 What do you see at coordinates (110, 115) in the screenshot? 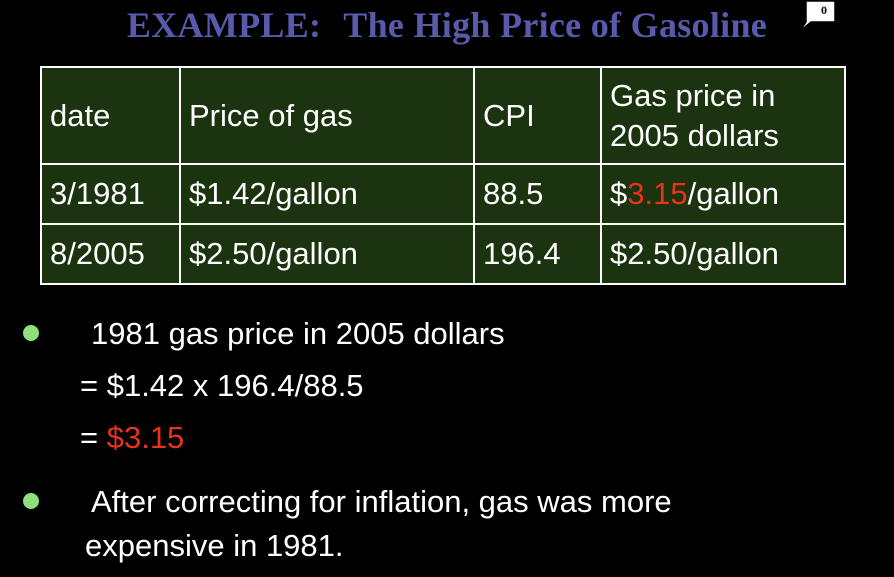
I see `header-date: date` at bounding box center [110, 115].